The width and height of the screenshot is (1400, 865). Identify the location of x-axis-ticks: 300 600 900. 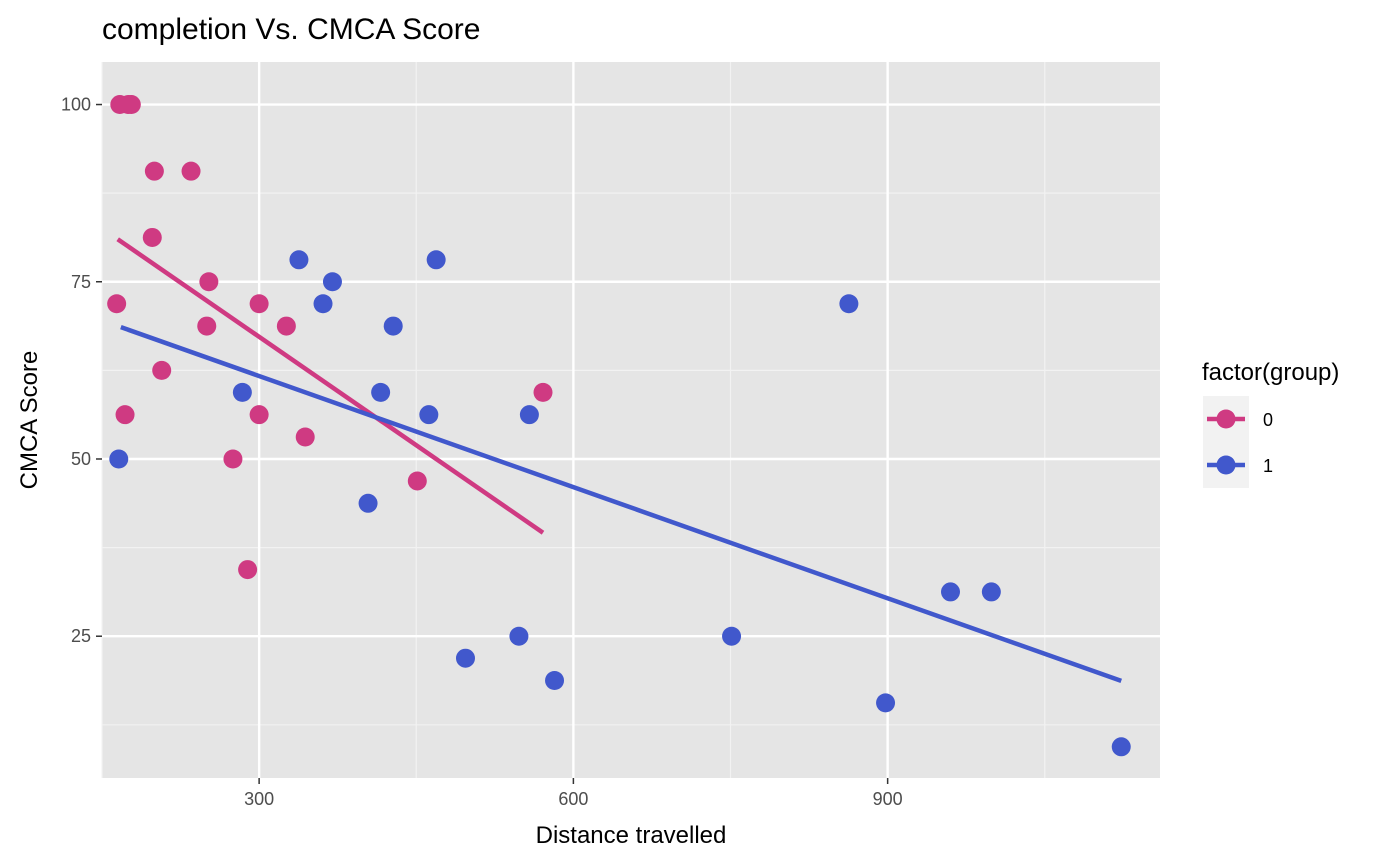
(573, 793).